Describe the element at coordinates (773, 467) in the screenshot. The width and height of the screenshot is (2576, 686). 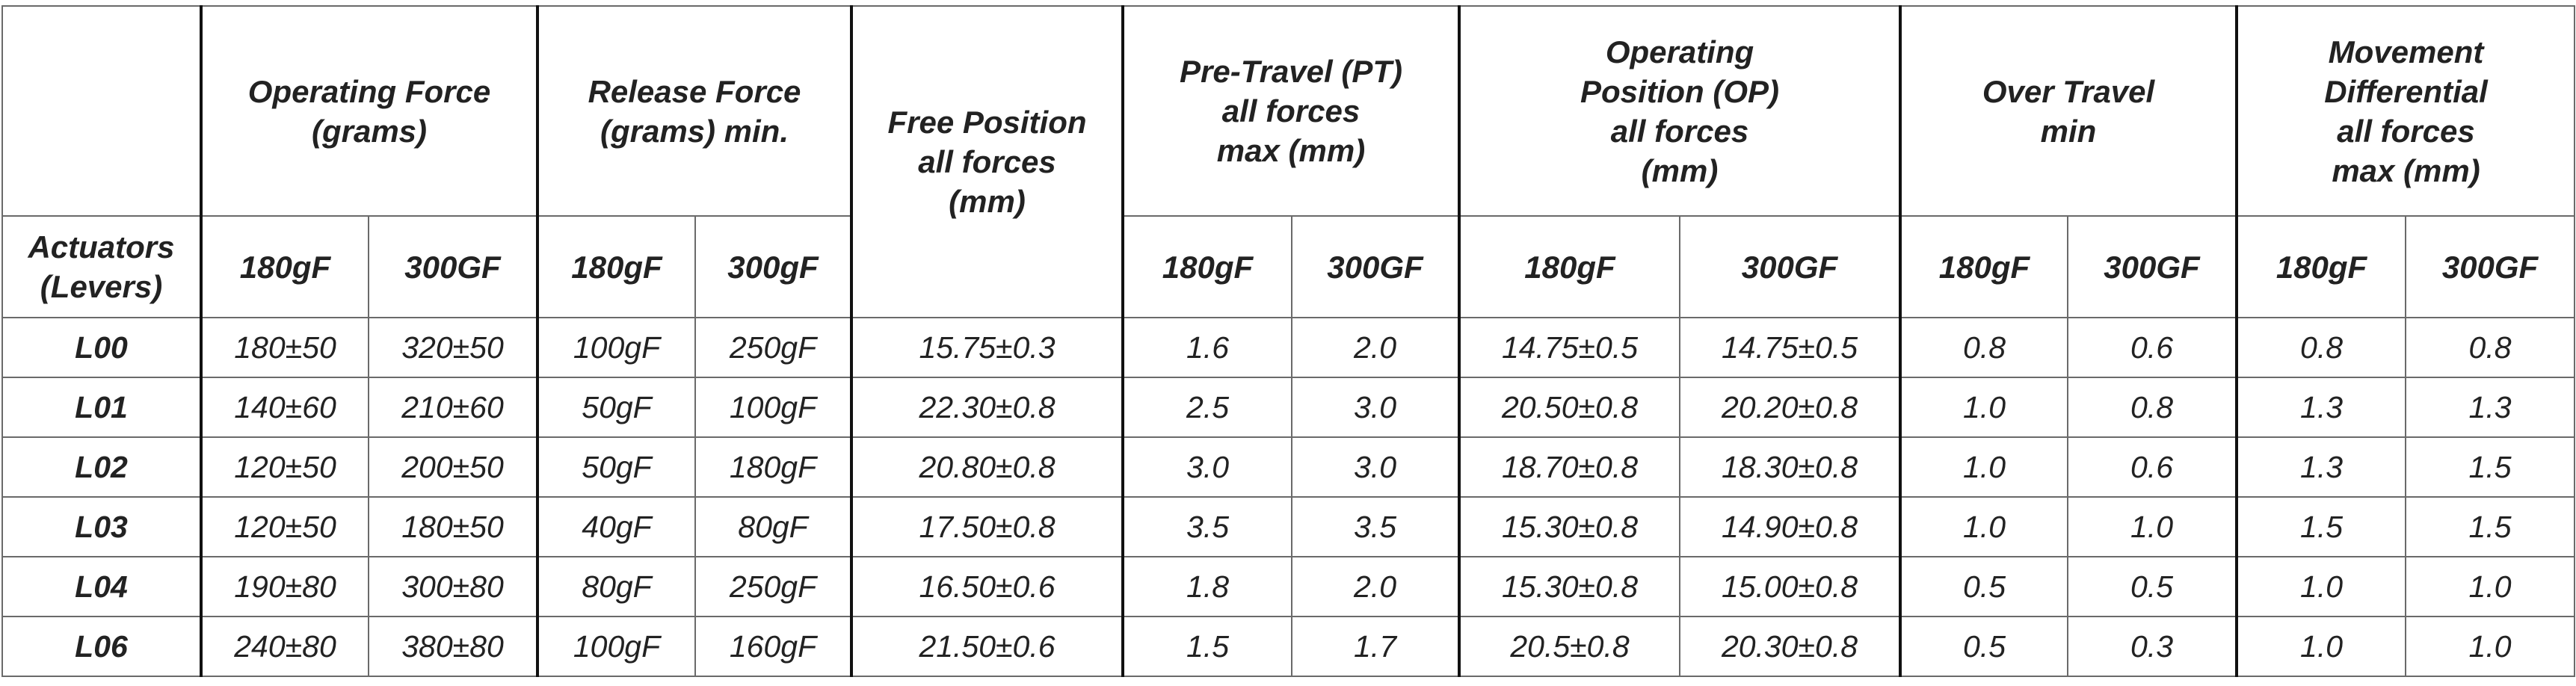
I see `cell: 180gF` at that location.